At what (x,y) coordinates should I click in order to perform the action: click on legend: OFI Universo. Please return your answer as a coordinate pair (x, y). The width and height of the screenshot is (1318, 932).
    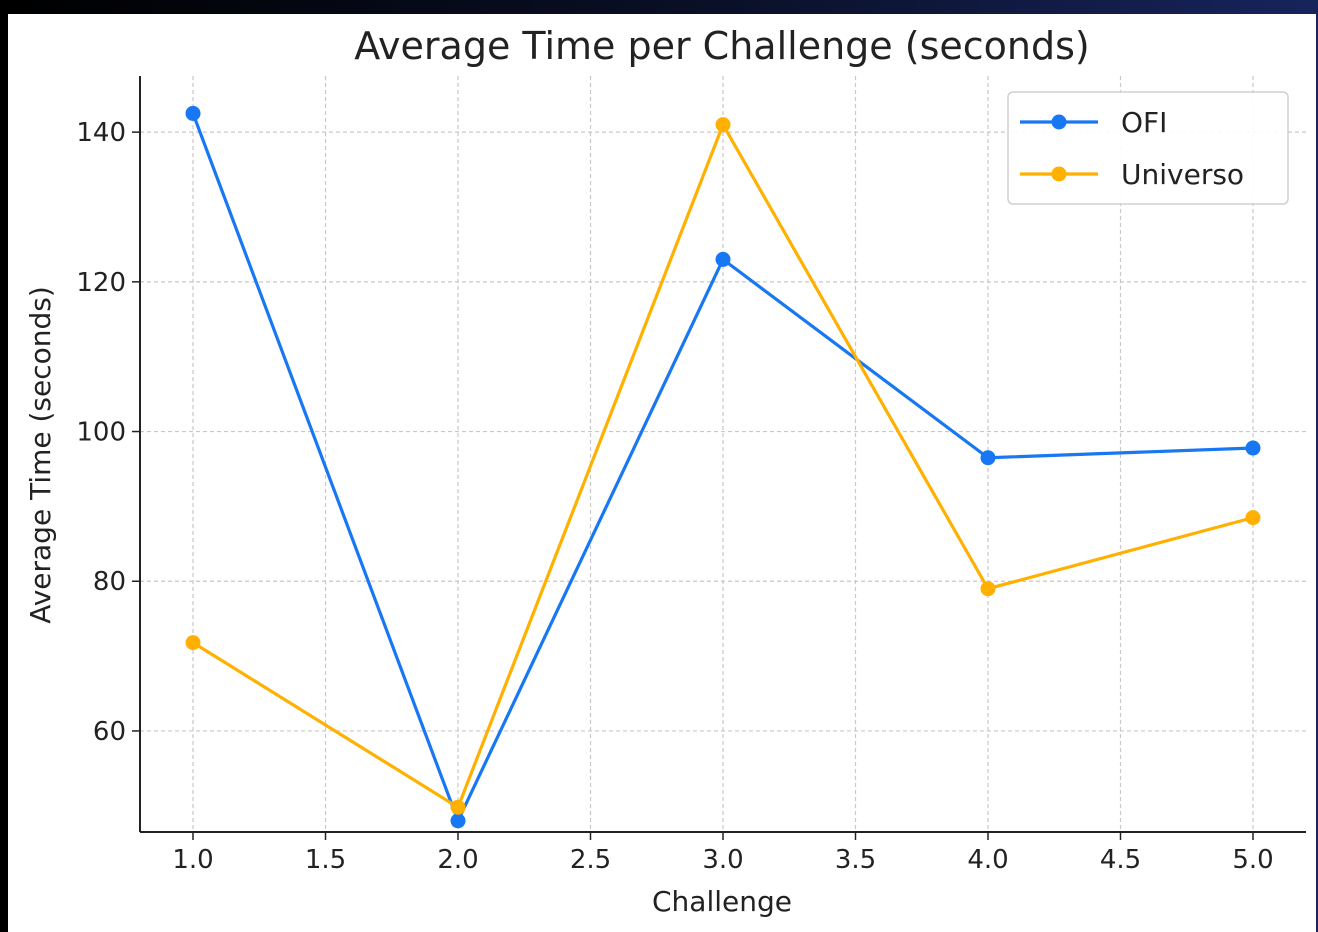
    Looking at the image, I should click on (1148, 148).